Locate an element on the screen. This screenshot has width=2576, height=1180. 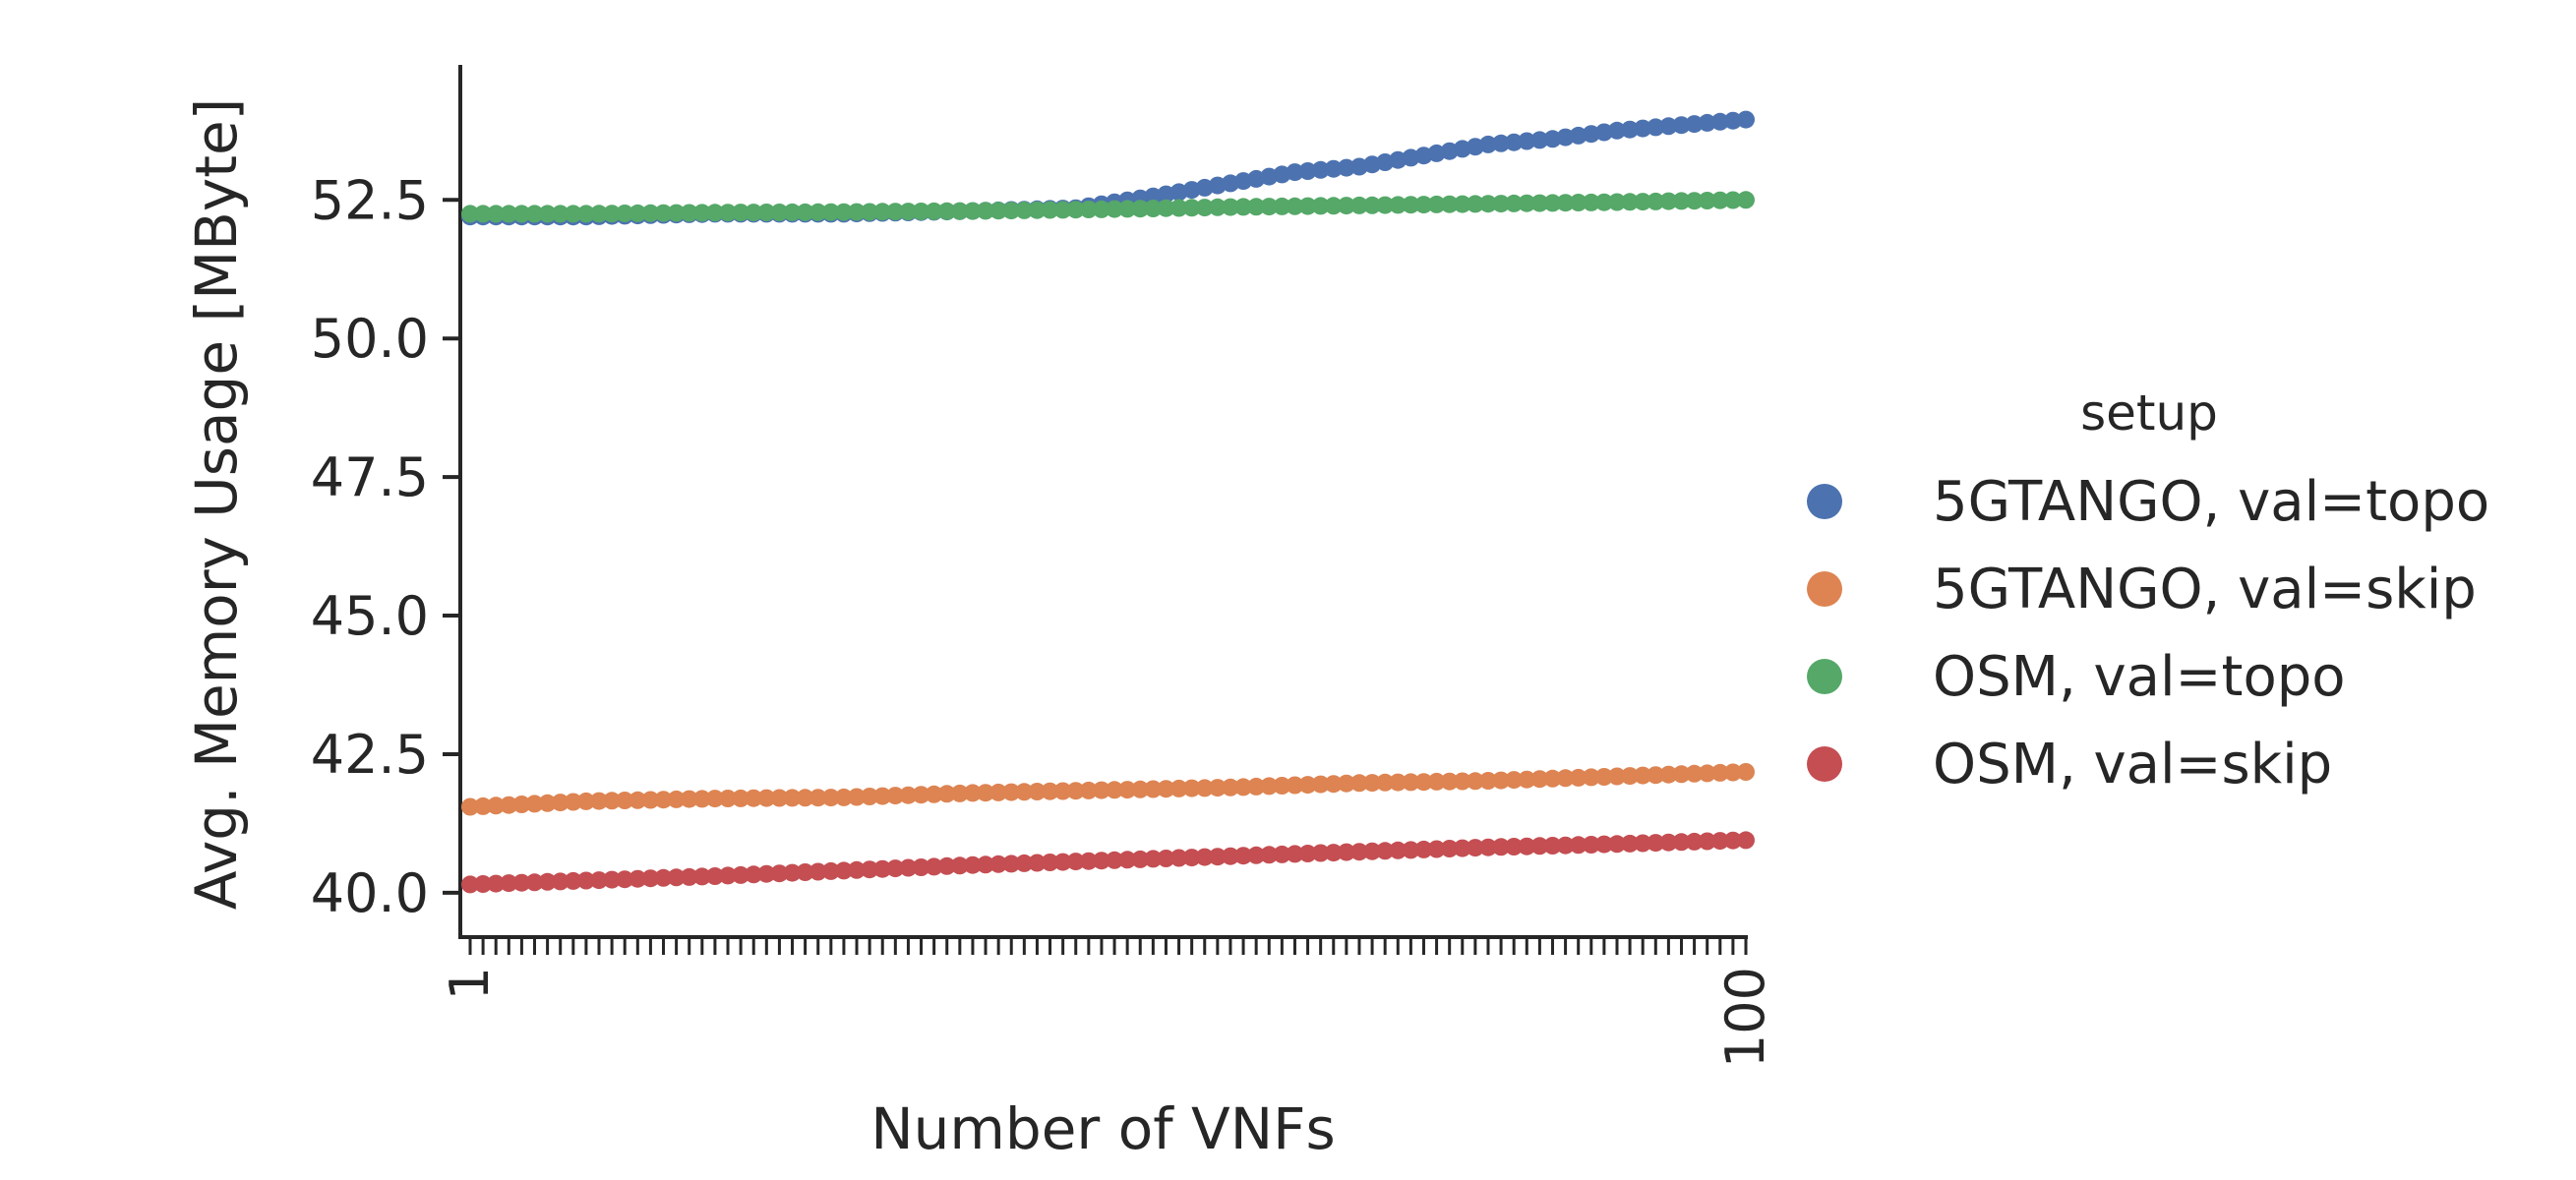
y-tick-label: 52.5 is located at coordinates (370, 200).